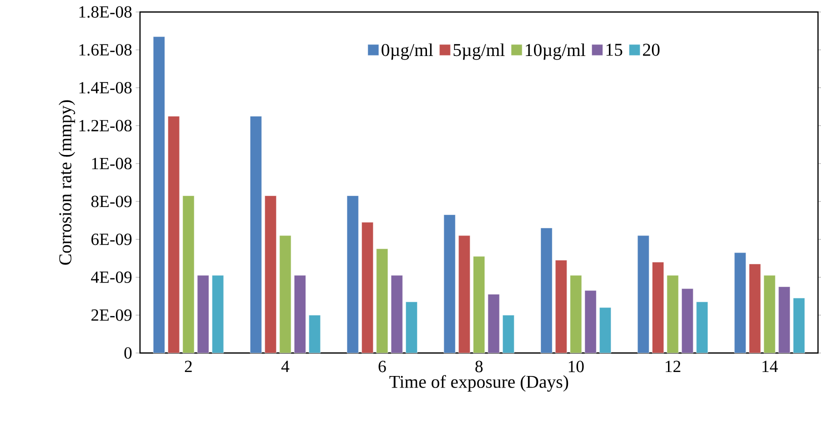  I want to click on x-tick-label: 14, so click(770, 366).